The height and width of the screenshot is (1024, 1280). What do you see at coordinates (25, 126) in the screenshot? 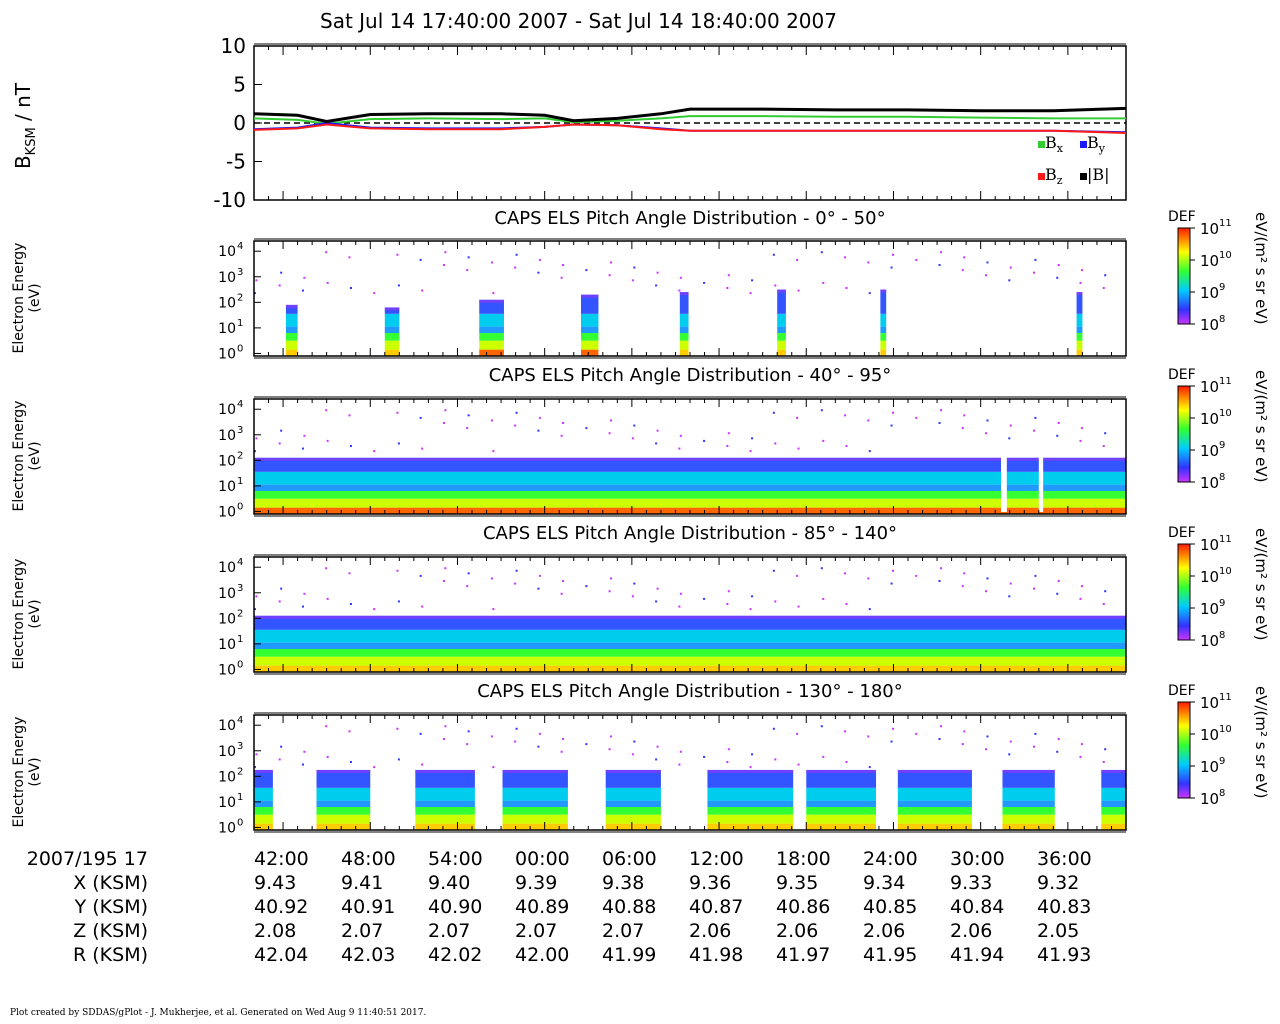
I see `mag-ylabel: BKSM / nT` at bounding box center [25, 126].